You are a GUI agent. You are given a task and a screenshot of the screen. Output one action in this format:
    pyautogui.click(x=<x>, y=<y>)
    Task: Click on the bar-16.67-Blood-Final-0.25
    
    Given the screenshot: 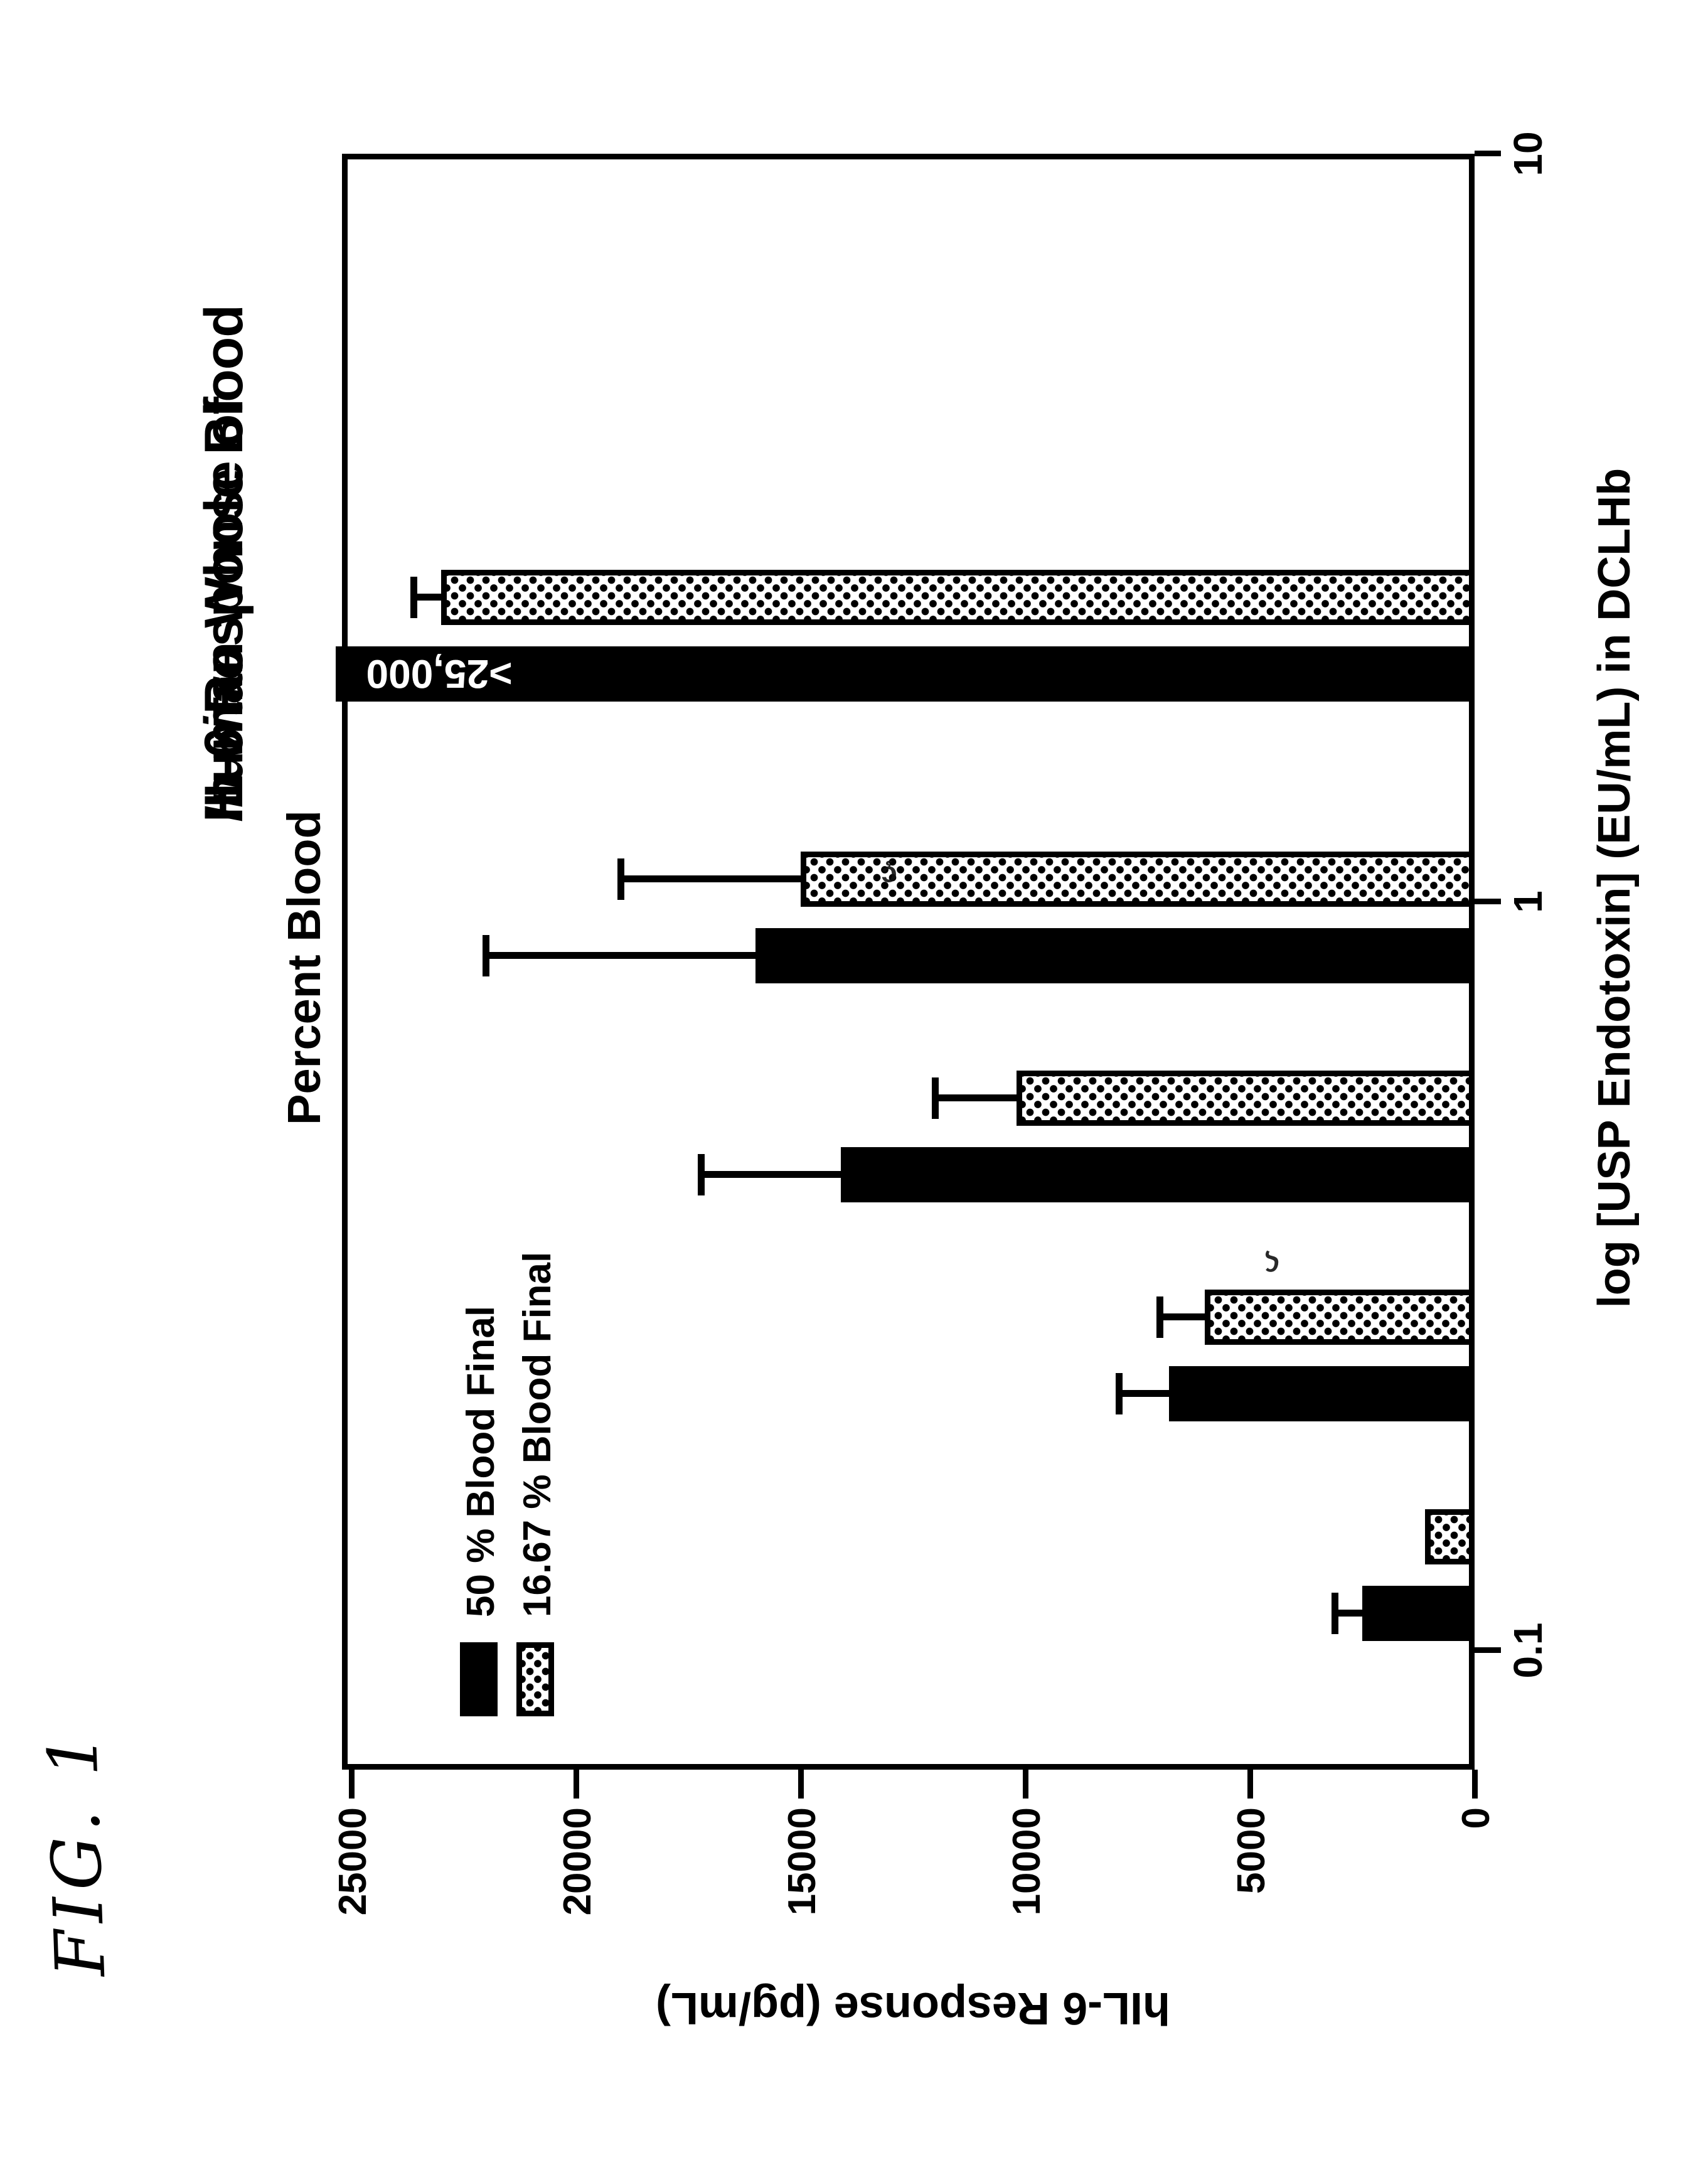 What is the action you would take?
    pyautogui.click(x=1340, y=1317)
    